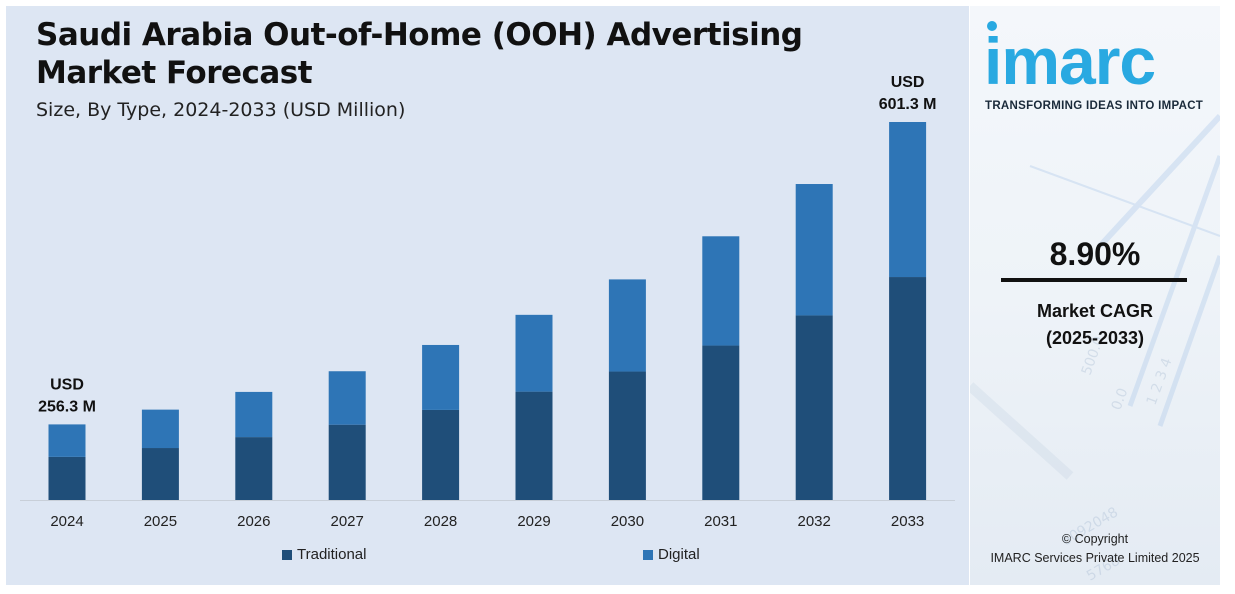  Describe the element at coordinates (347, 398) in the screenshot. I see `bar-digital-2027` at that location.